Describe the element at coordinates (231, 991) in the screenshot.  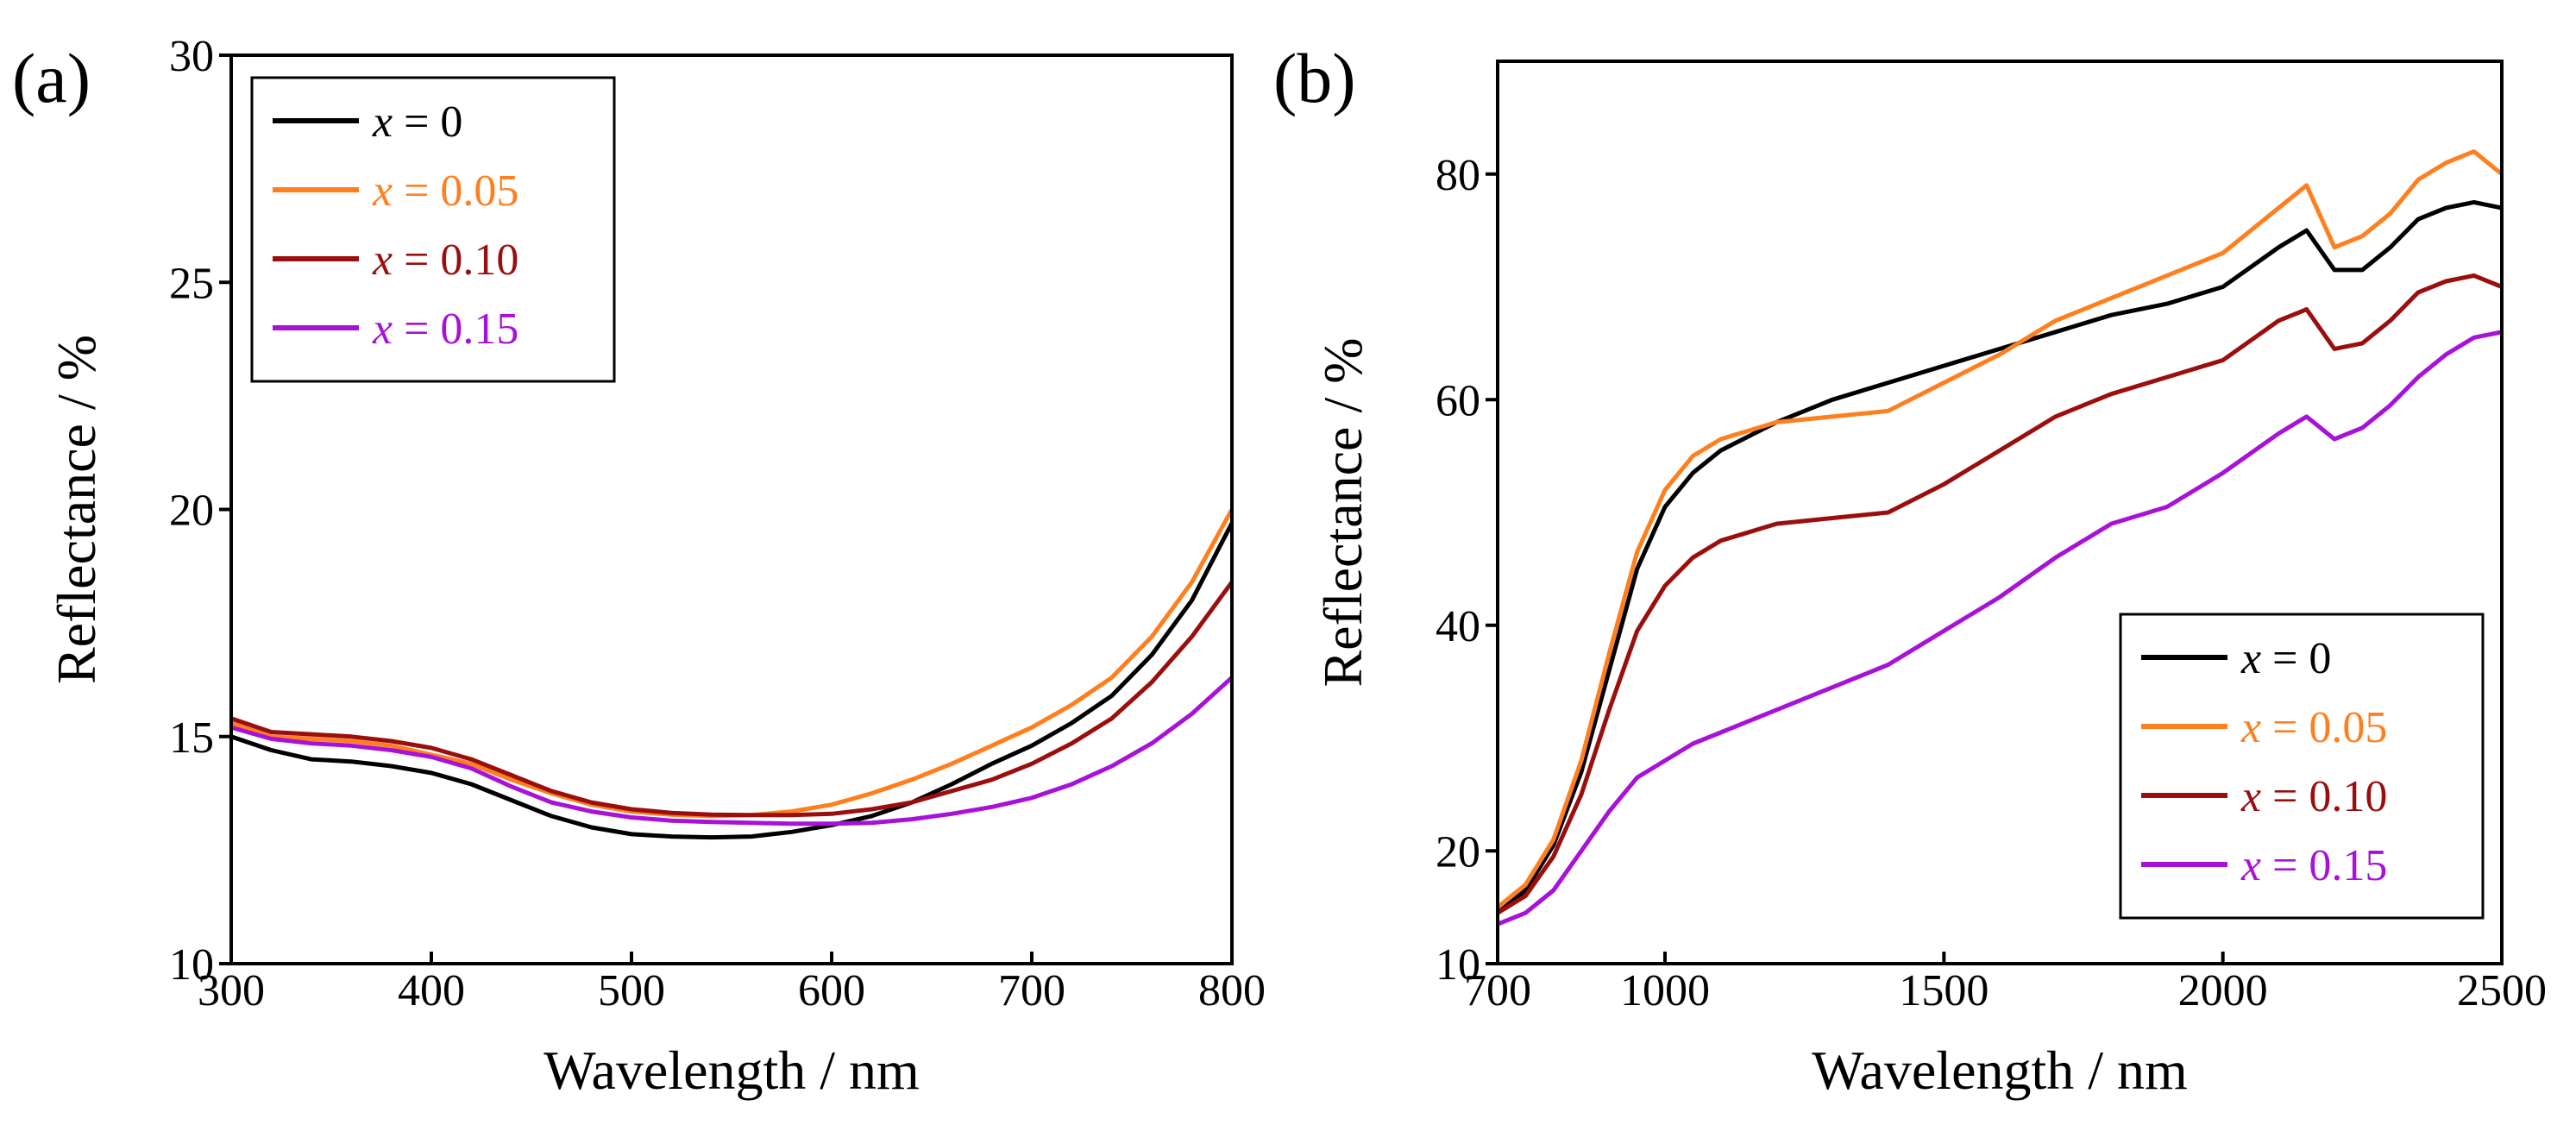
I see `x-tick-label: 300` at that location.